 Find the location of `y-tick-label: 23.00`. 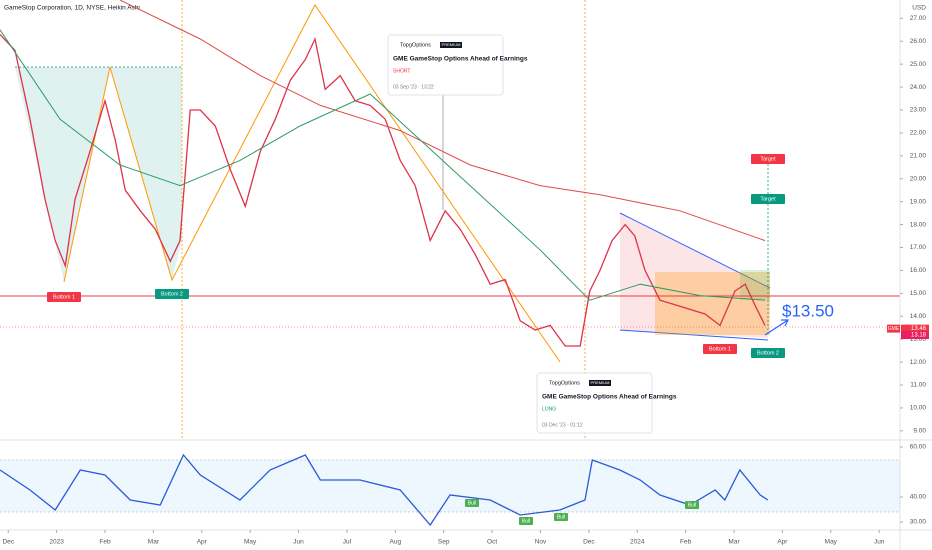

y-tick-label: 23.00 is located at coordinates (918, 110).